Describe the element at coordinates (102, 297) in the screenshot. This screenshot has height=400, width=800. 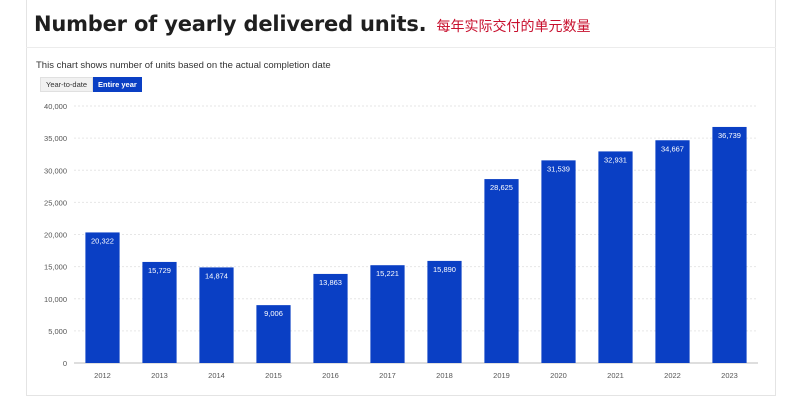
I see `bar-2012` at that location.